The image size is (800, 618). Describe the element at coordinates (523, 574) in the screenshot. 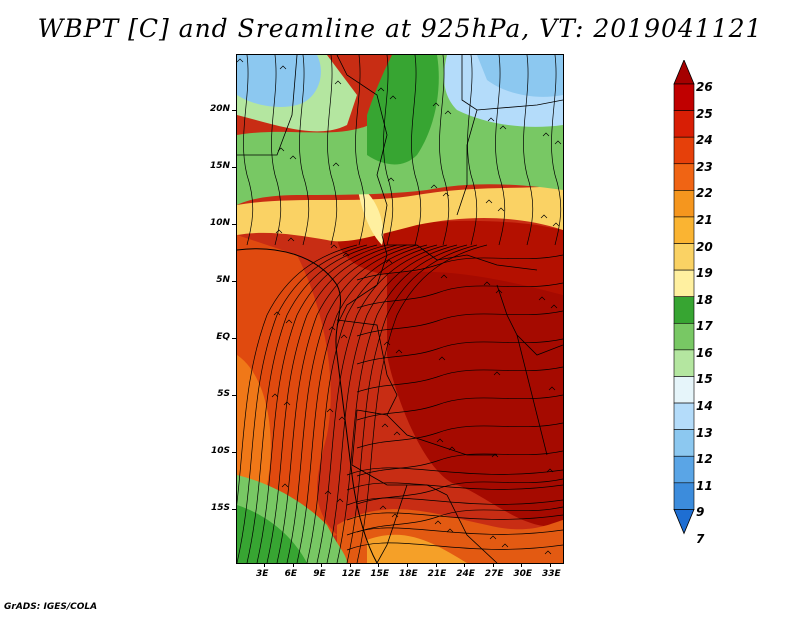

I see `lon-label-30e: 30E` at that location.